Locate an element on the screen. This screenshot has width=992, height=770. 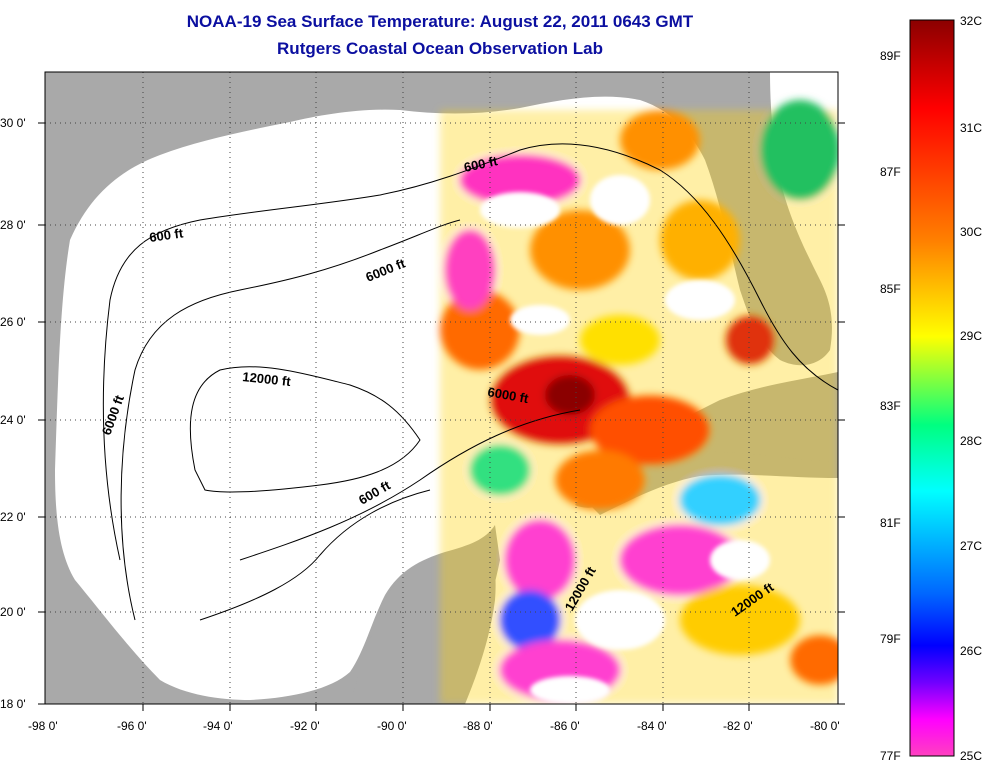
lat-label: 20 0' is located at coordinates (13, 612).